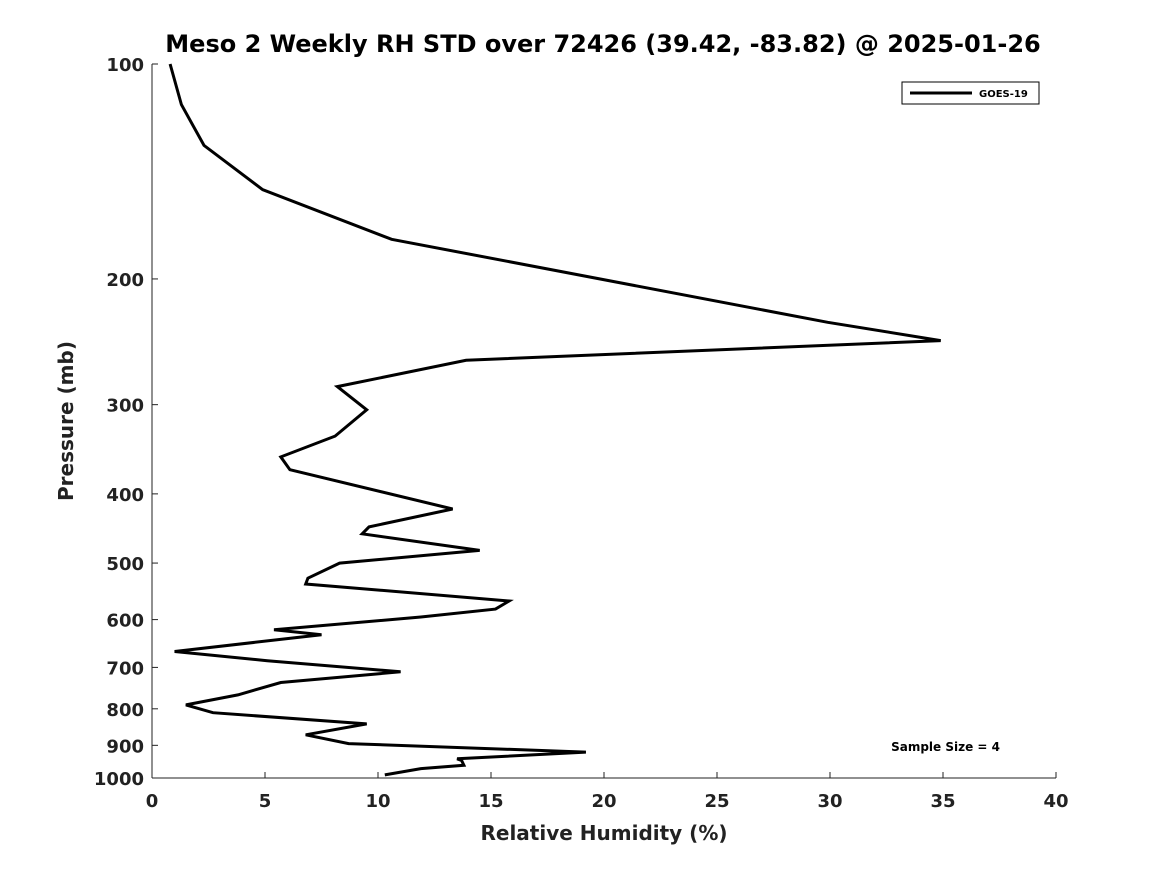 This screenshot has height=875, width=1167. I want to click on y-tick-label: 600, so click(125, 621).